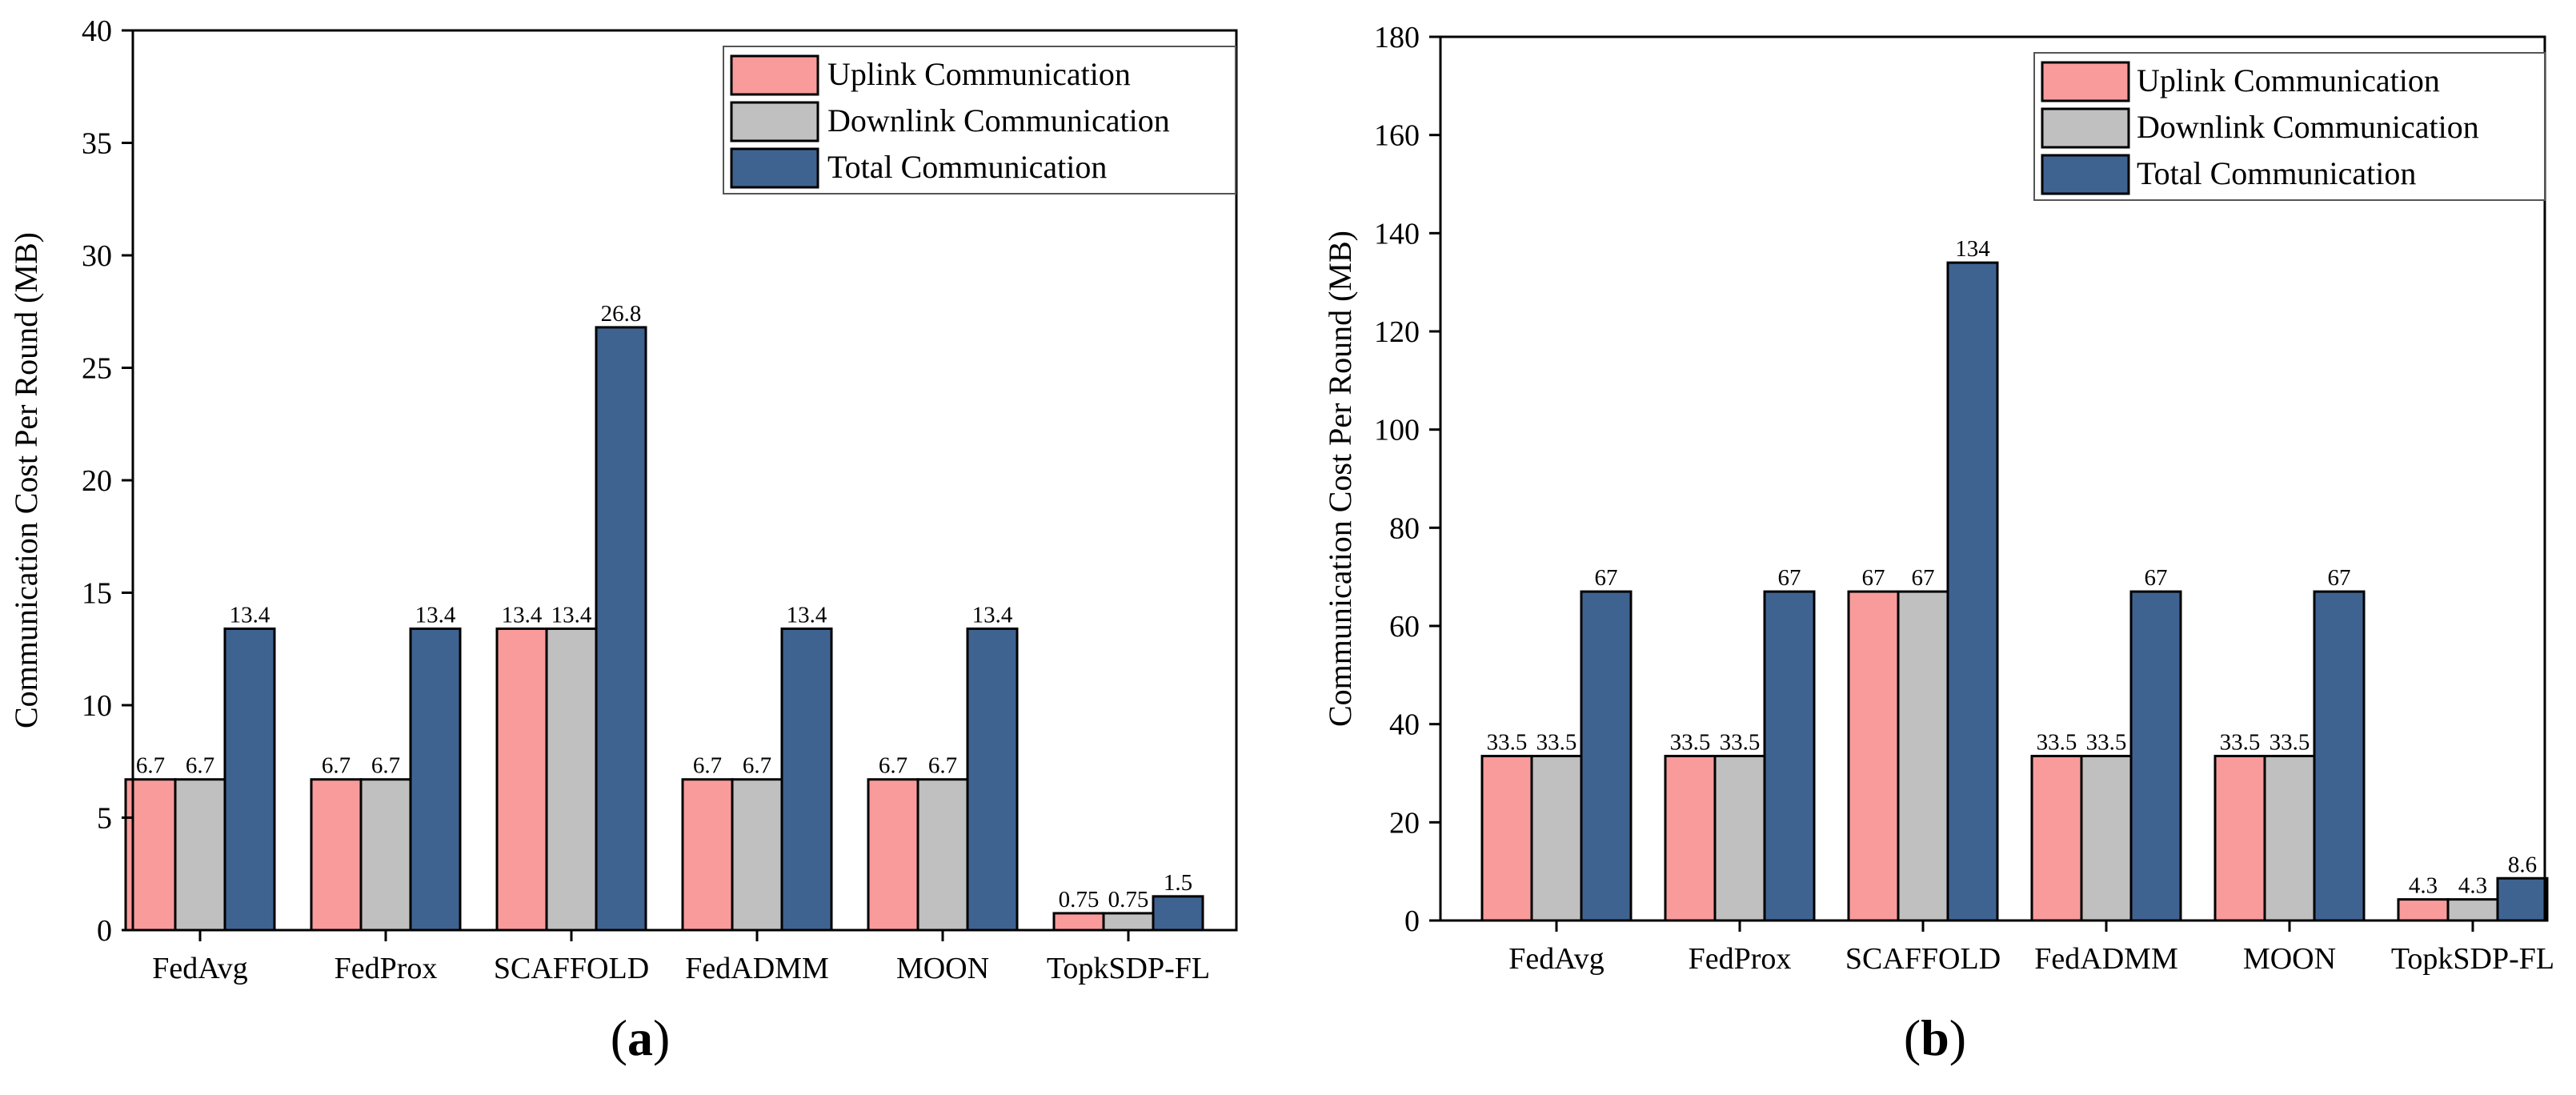  What do you see at coordinates (2289, 838) in the screenshot?
I see `bar-downlink-communication-moon` at bounding box center [2289, 838].